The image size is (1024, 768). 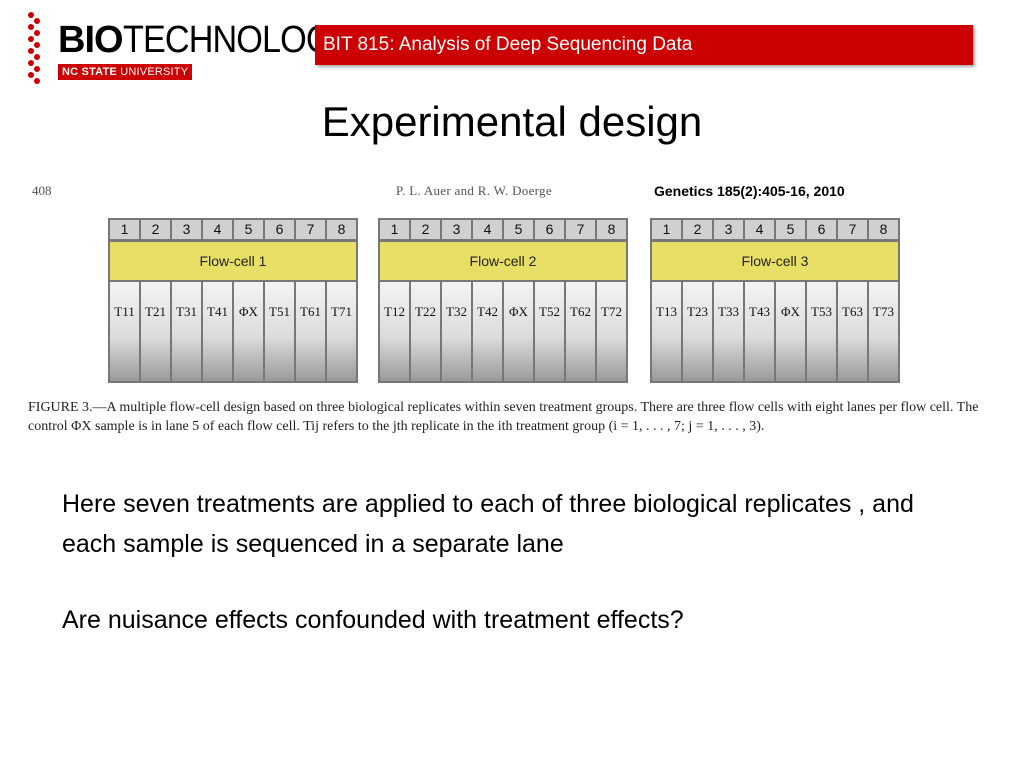 I want to click on lane-sample: T61, so click(x=310, y=331).